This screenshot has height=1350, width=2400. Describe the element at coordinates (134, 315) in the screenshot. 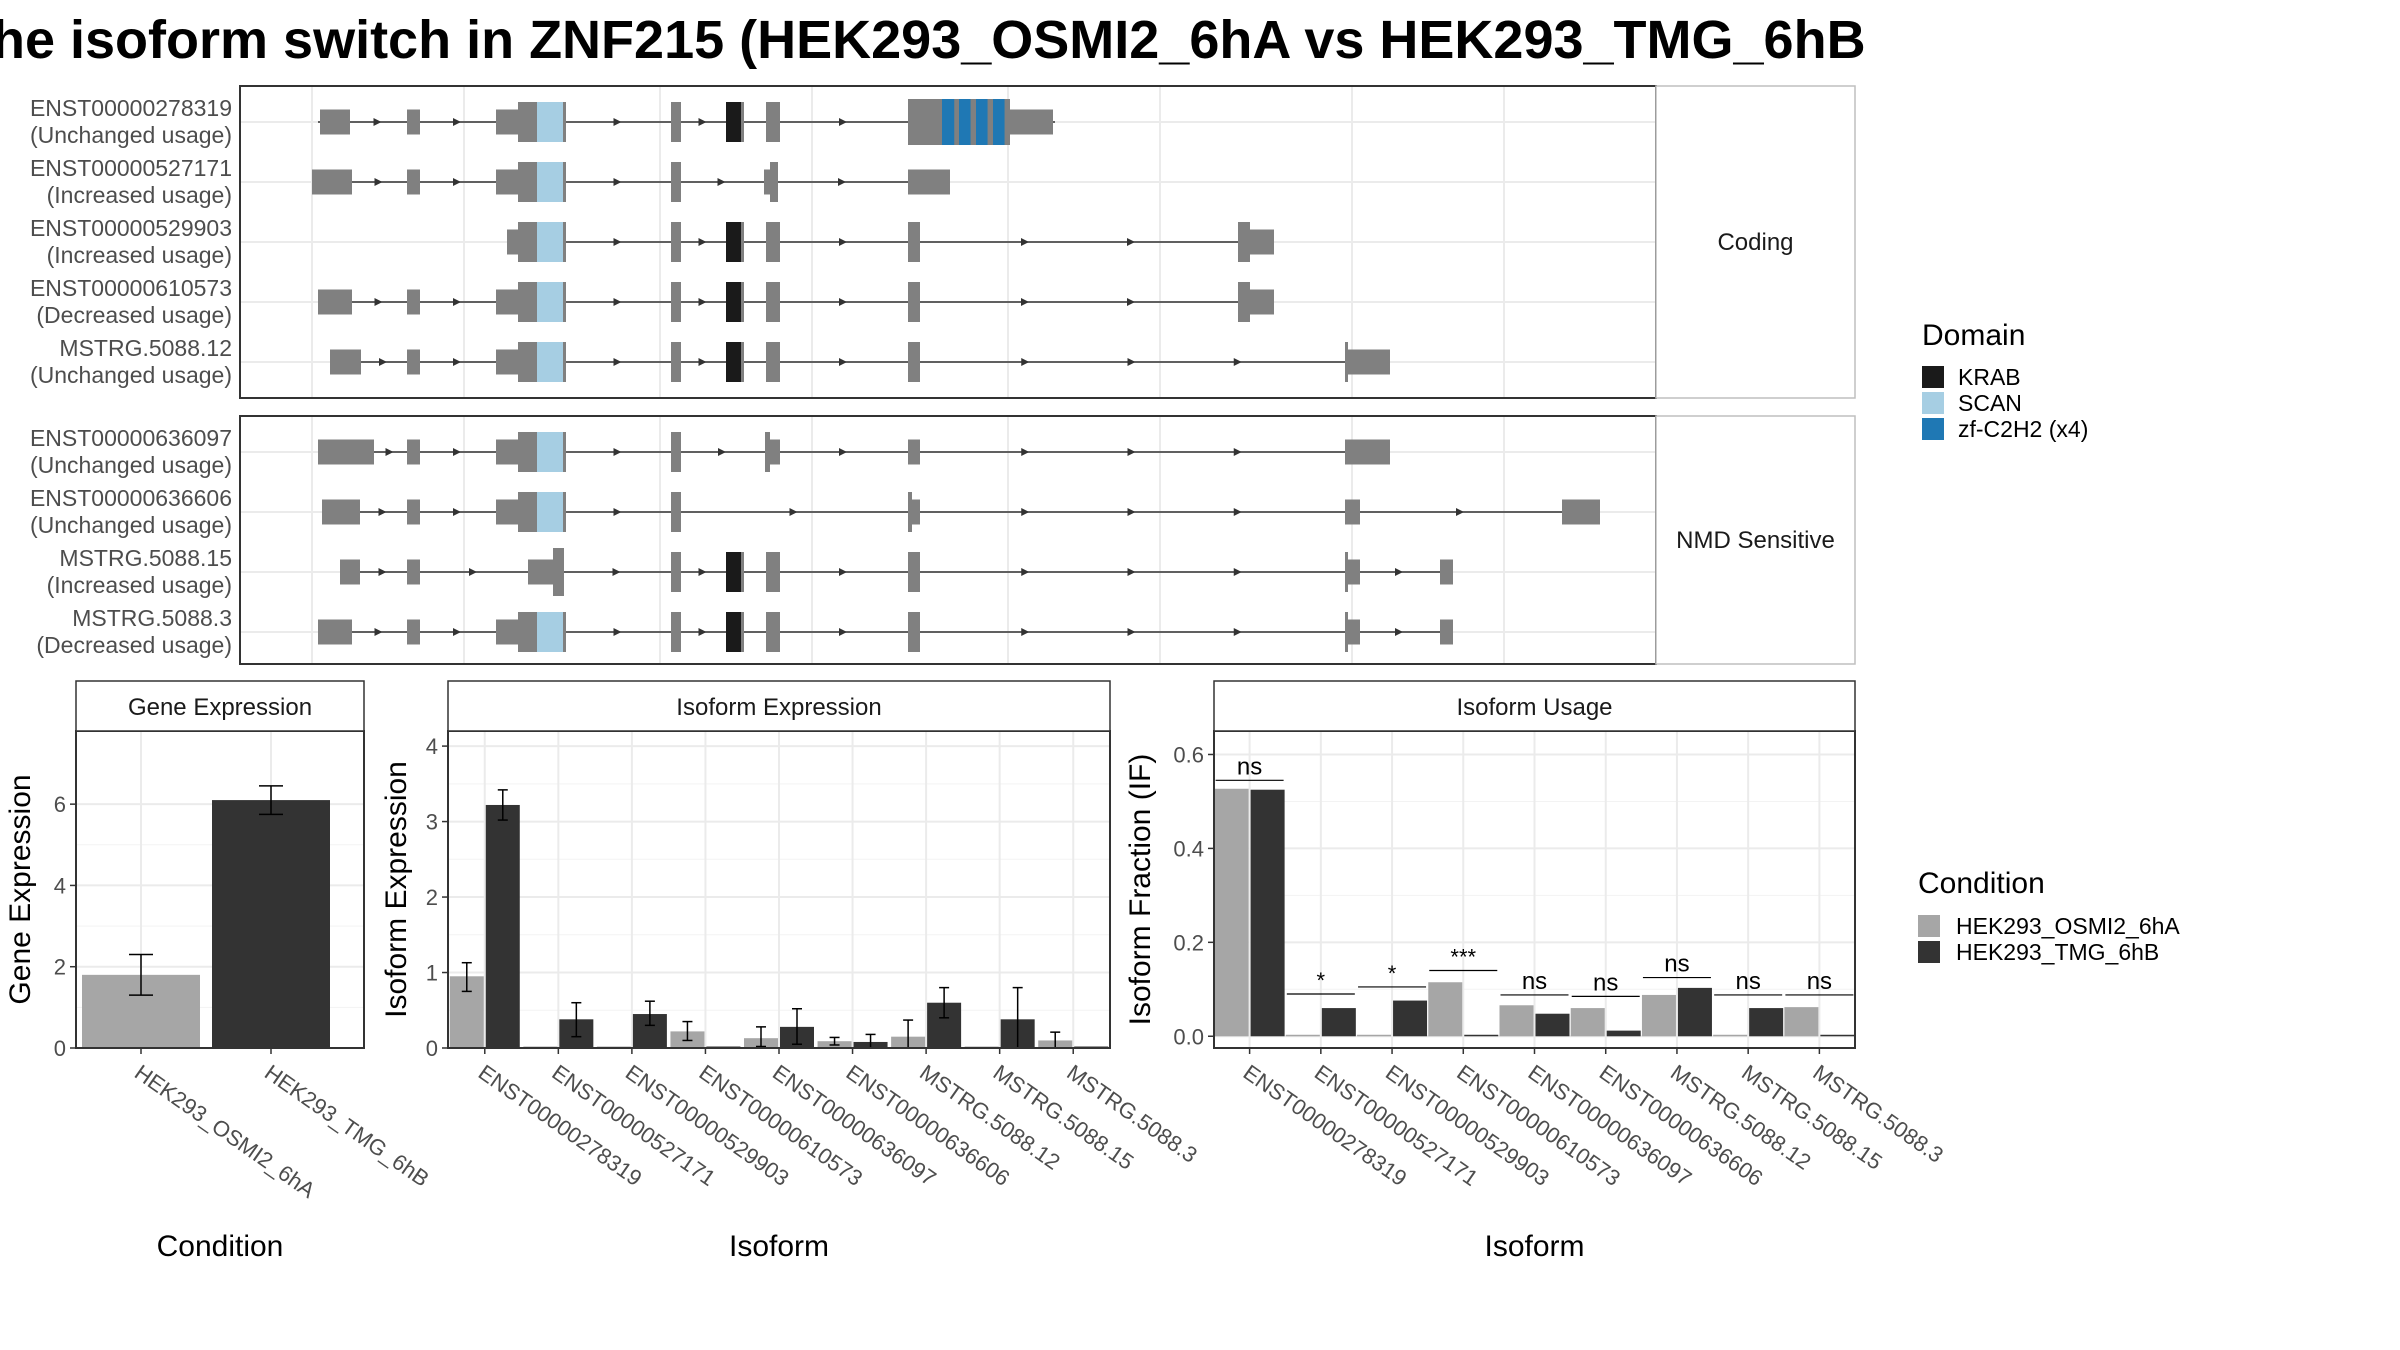

I see `usage-label: (Decreased usage)` at that location.